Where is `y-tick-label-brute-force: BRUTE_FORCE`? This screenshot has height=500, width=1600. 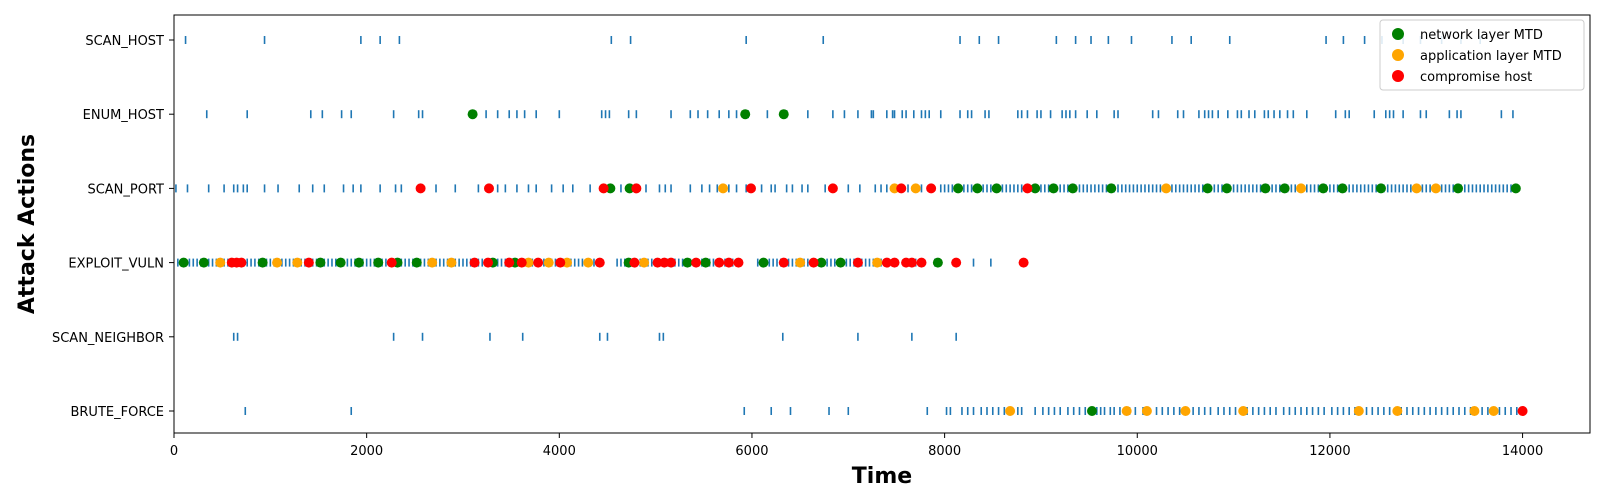 y-tick-label-brute-force: BRUTE_FORCE is located at coordinates (117, 412).